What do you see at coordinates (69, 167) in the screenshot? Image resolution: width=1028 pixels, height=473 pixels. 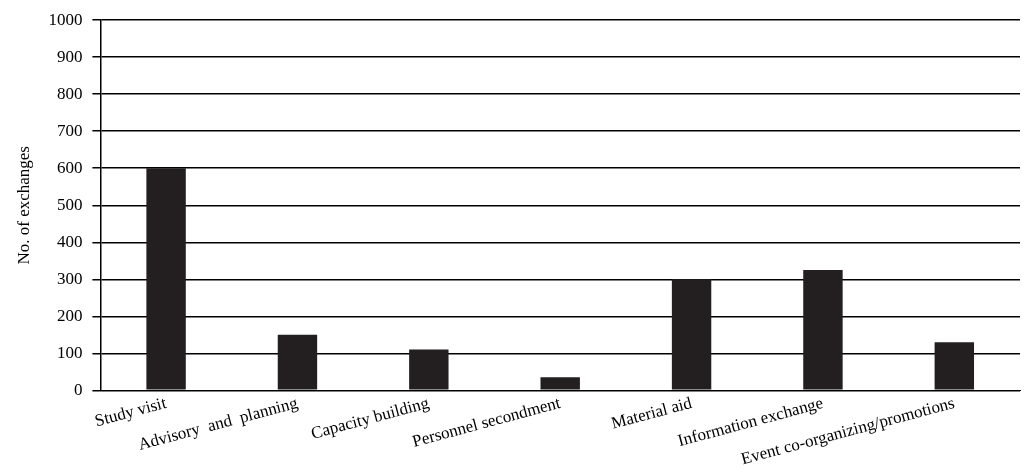 I see `y-tick-label: 600` at bounding box center [69, 167].